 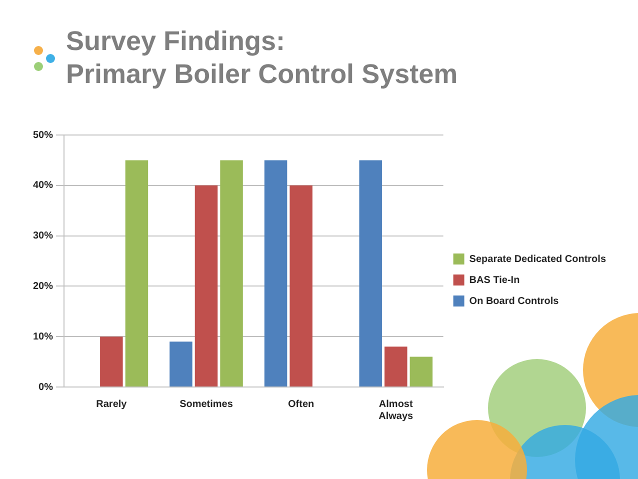 I want to click on legend-label: BAS Tie-In, so click(x=494, y=280).